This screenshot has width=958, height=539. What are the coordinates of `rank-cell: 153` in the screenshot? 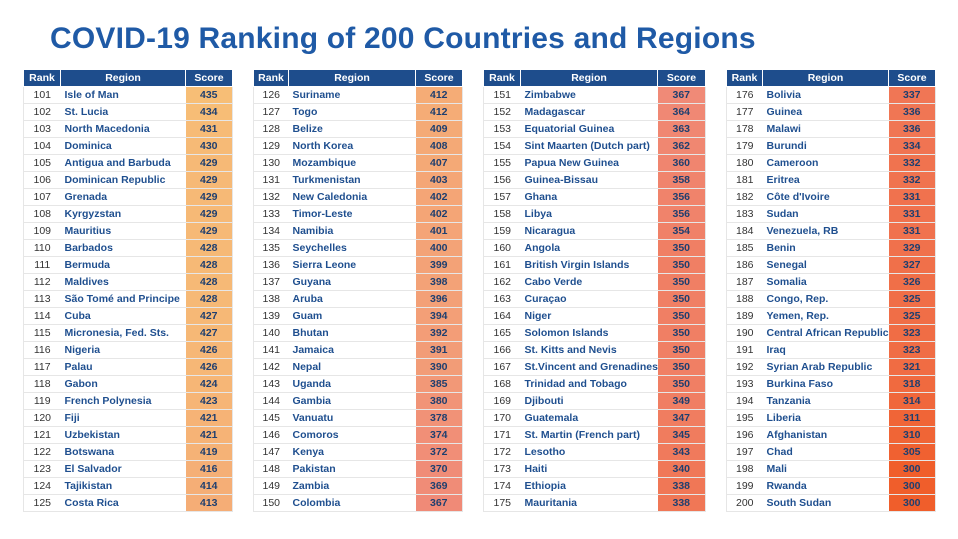 It's located at (502, 129).